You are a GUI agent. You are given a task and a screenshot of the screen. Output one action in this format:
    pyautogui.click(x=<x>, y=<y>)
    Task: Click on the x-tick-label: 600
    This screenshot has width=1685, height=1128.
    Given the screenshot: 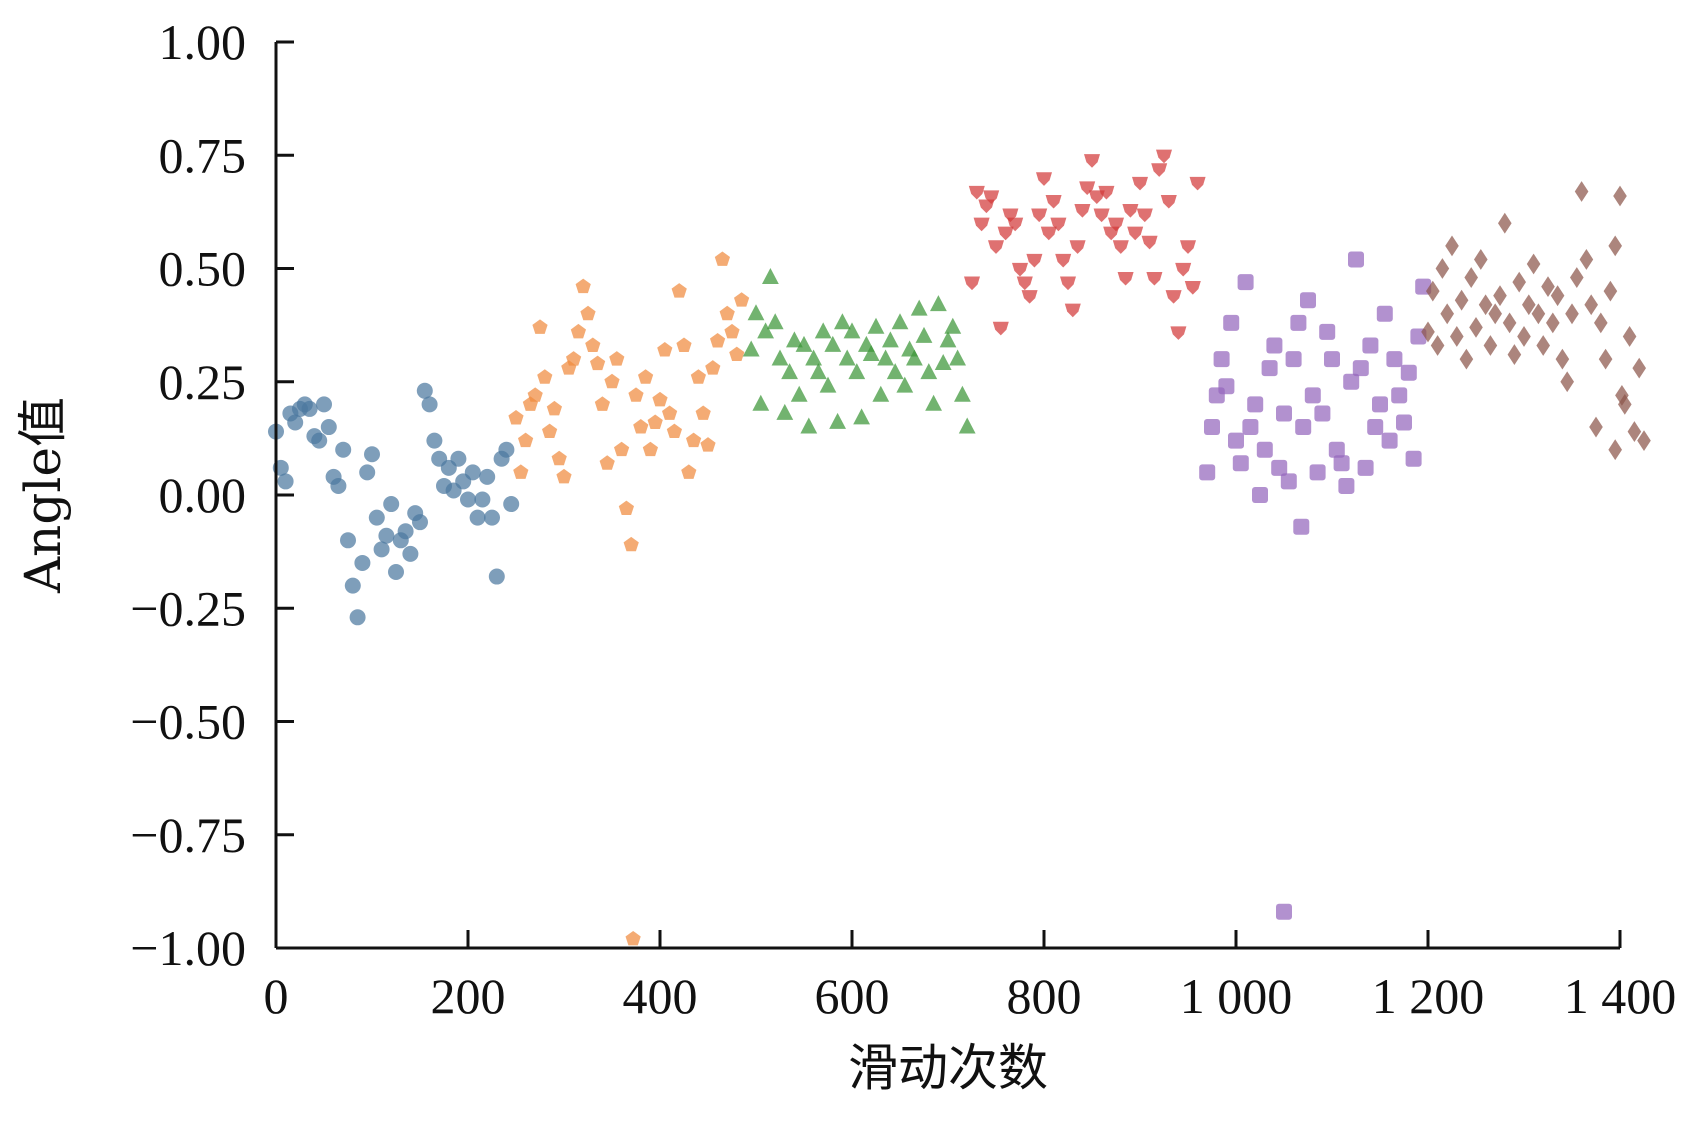 What is the action you would take?
    pyautogui.click(x=852, y=996)
    